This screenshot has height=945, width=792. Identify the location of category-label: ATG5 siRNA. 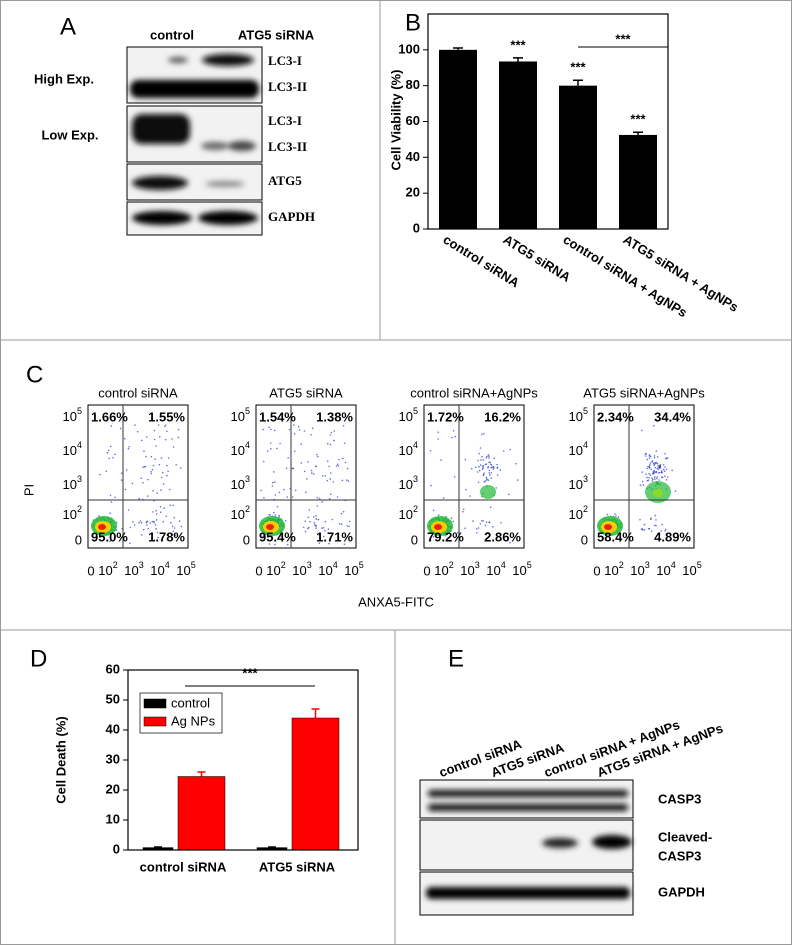
(297, 866).